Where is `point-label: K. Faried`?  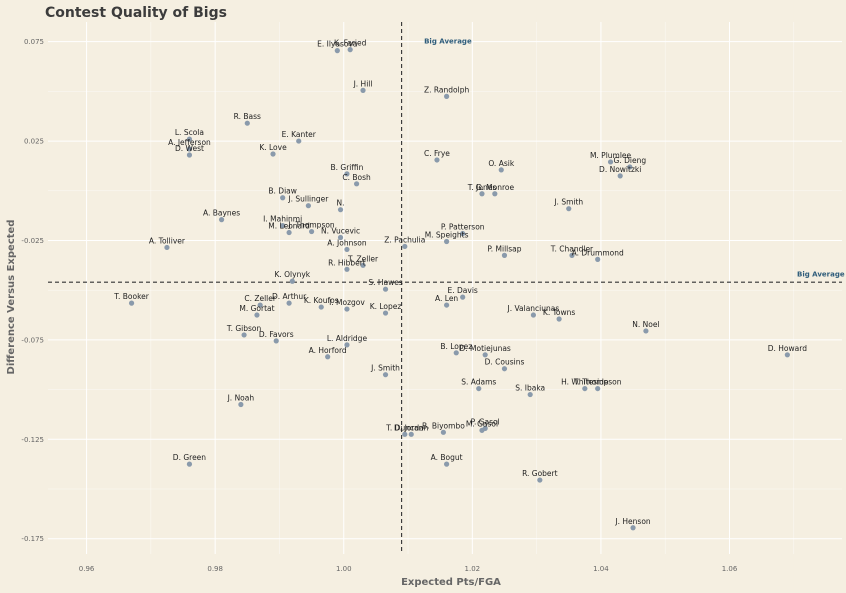 point-label: K. Faried is located at coordinates (350, 43).